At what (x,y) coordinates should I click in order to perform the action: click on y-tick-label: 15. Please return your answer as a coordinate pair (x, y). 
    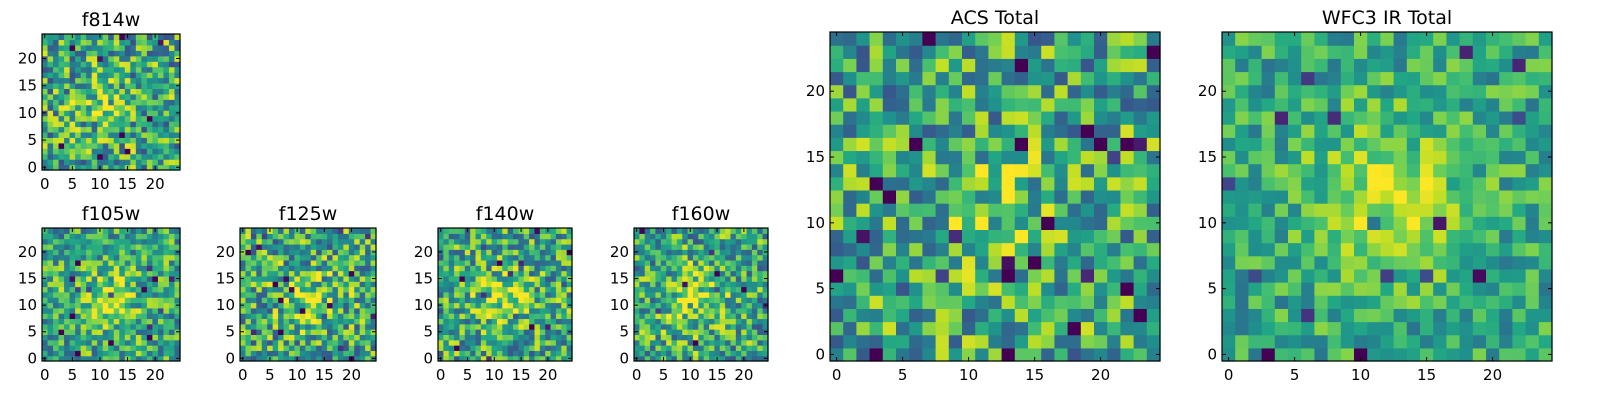
    Looking at the image, I should click on (423, 279).